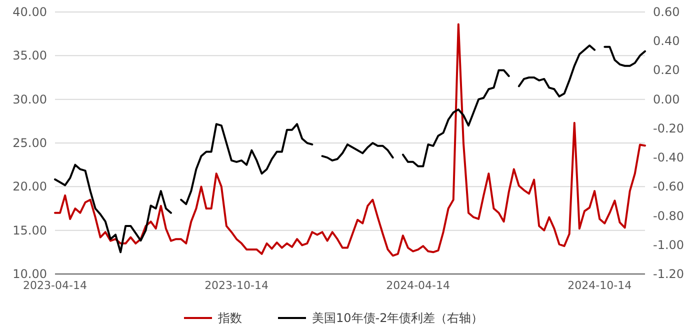 This screenshot has height=332, width=694. I want to click on y-tick-label: 25.00, so click(29, 143).